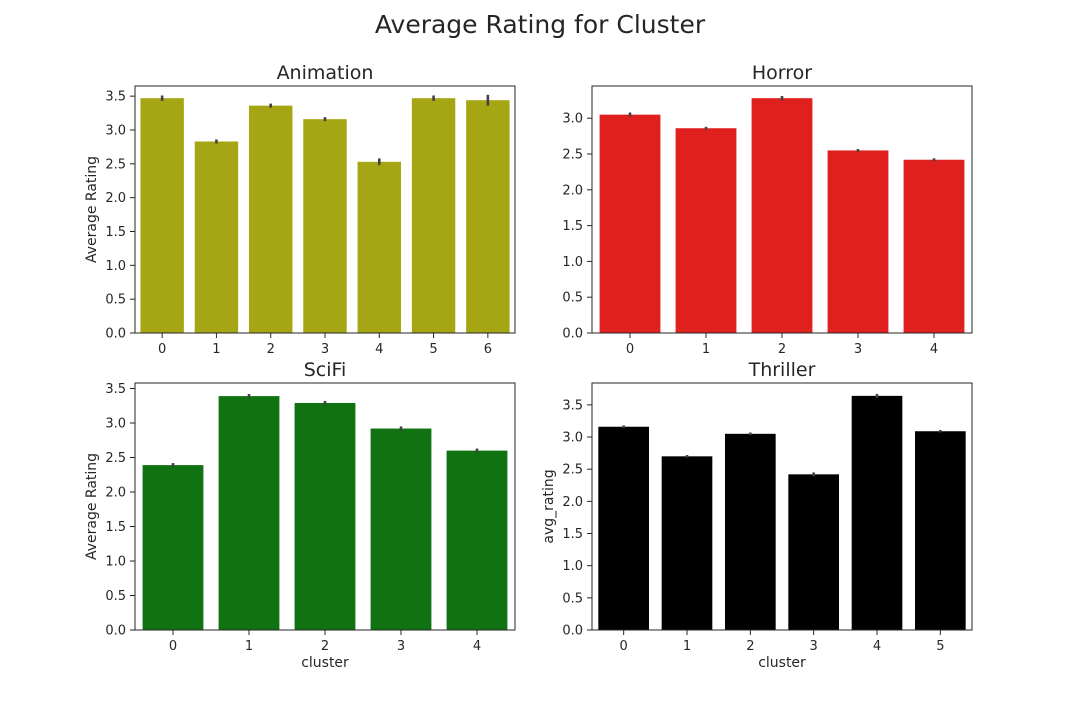  Describe the element at coordinates (549, 506) in the screenshot. I see `y-axis-label: avg_rating` at that location.